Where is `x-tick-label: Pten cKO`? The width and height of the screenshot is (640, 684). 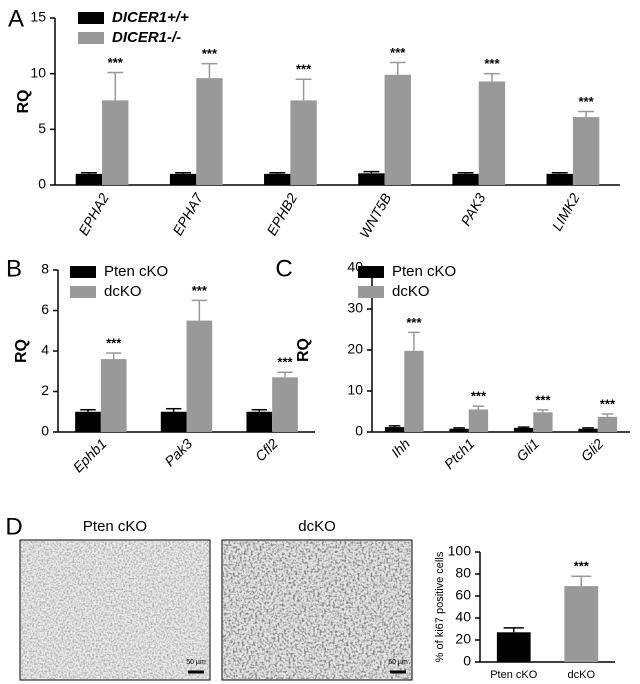 x-tick-label: Pten cKO is located at coordinates (514, 675).